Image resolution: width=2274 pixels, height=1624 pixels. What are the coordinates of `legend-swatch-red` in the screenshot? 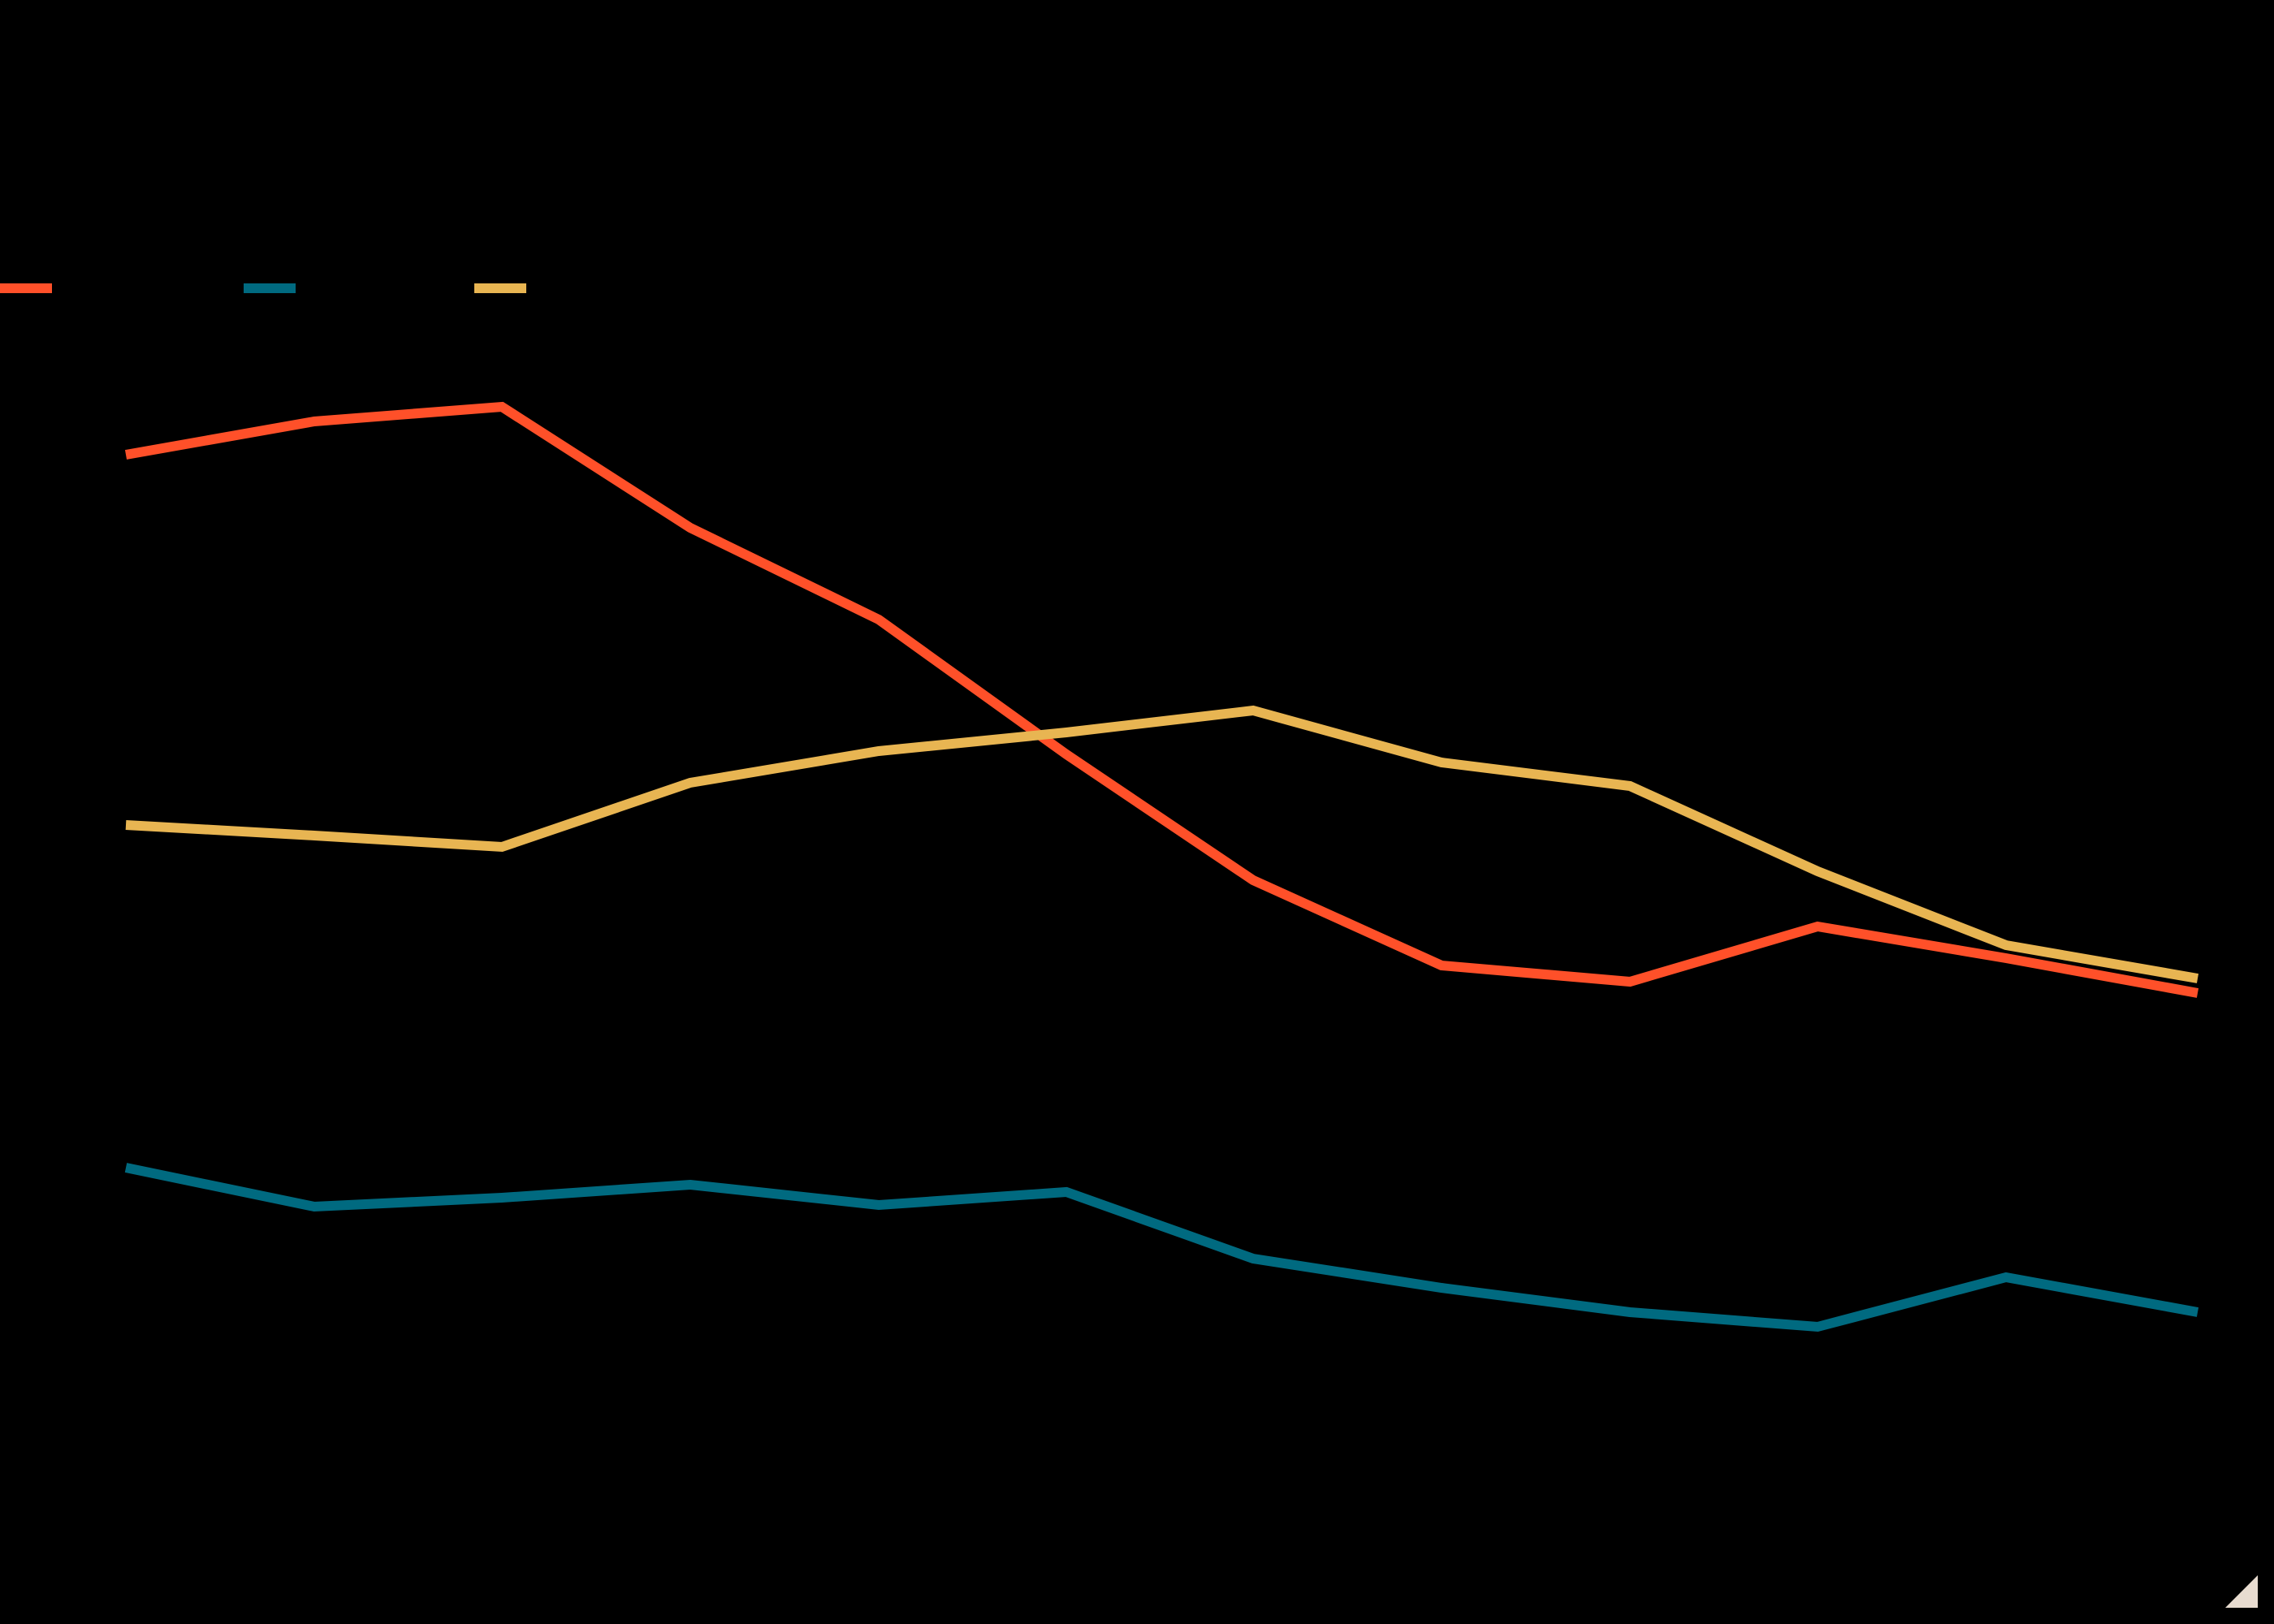 It's located at (26, 288).